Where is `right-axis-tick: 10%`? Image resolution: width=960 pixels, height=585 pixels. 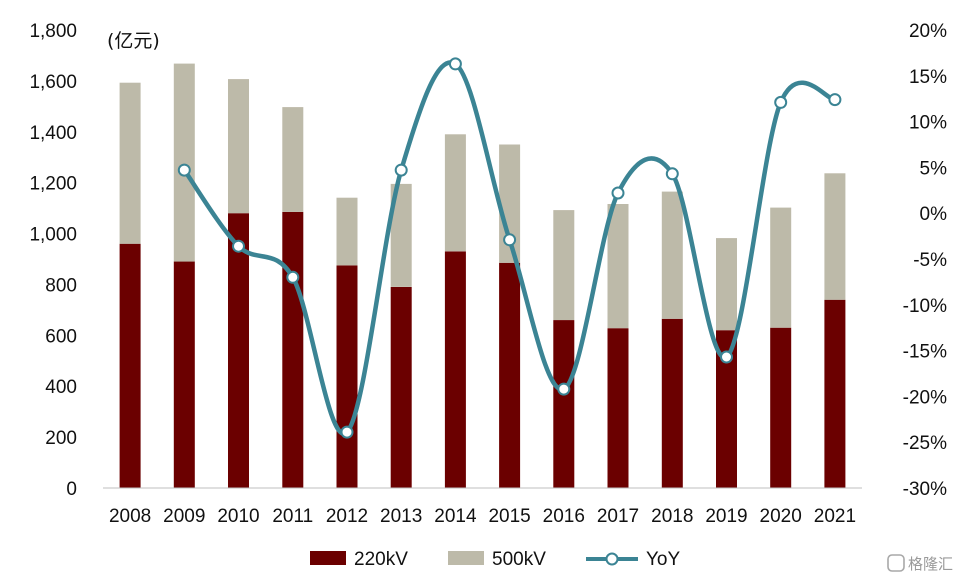 right-axis-tick: 10% is located at coordinates (928, 123).